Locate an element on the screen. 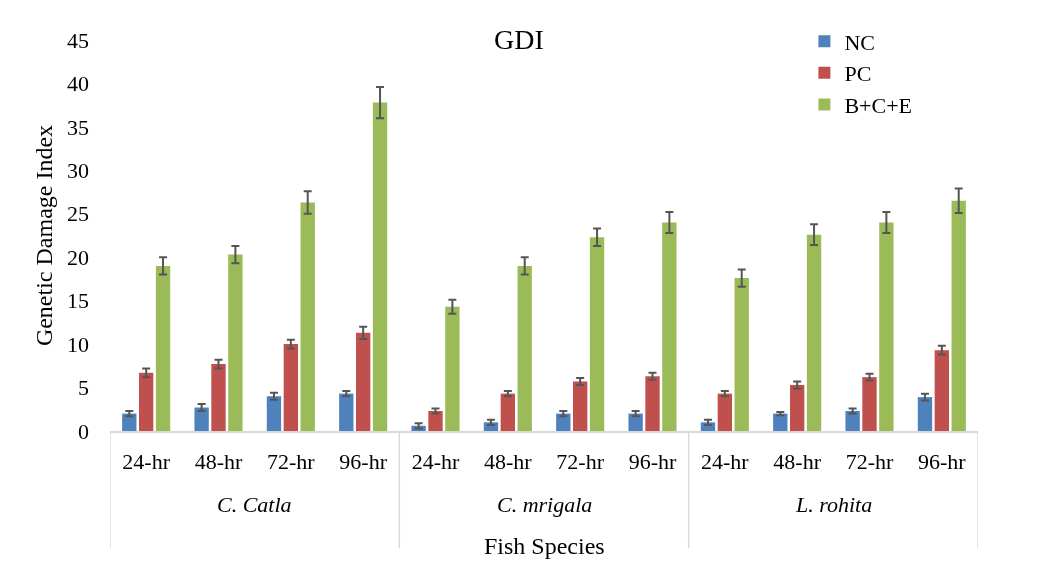 The height and width of the screenshot is (583, 1038). y-tick-label: 40 is located at coordinates (78, 84).